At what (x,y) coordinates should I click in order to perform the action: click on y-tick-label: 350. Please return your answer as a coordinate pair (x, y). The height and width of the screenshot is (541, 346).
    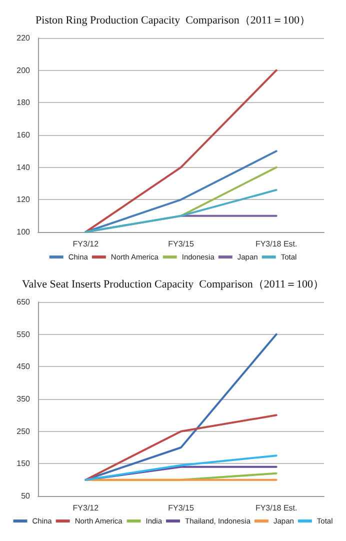
    Looking at the image, I should click on (23, 399).